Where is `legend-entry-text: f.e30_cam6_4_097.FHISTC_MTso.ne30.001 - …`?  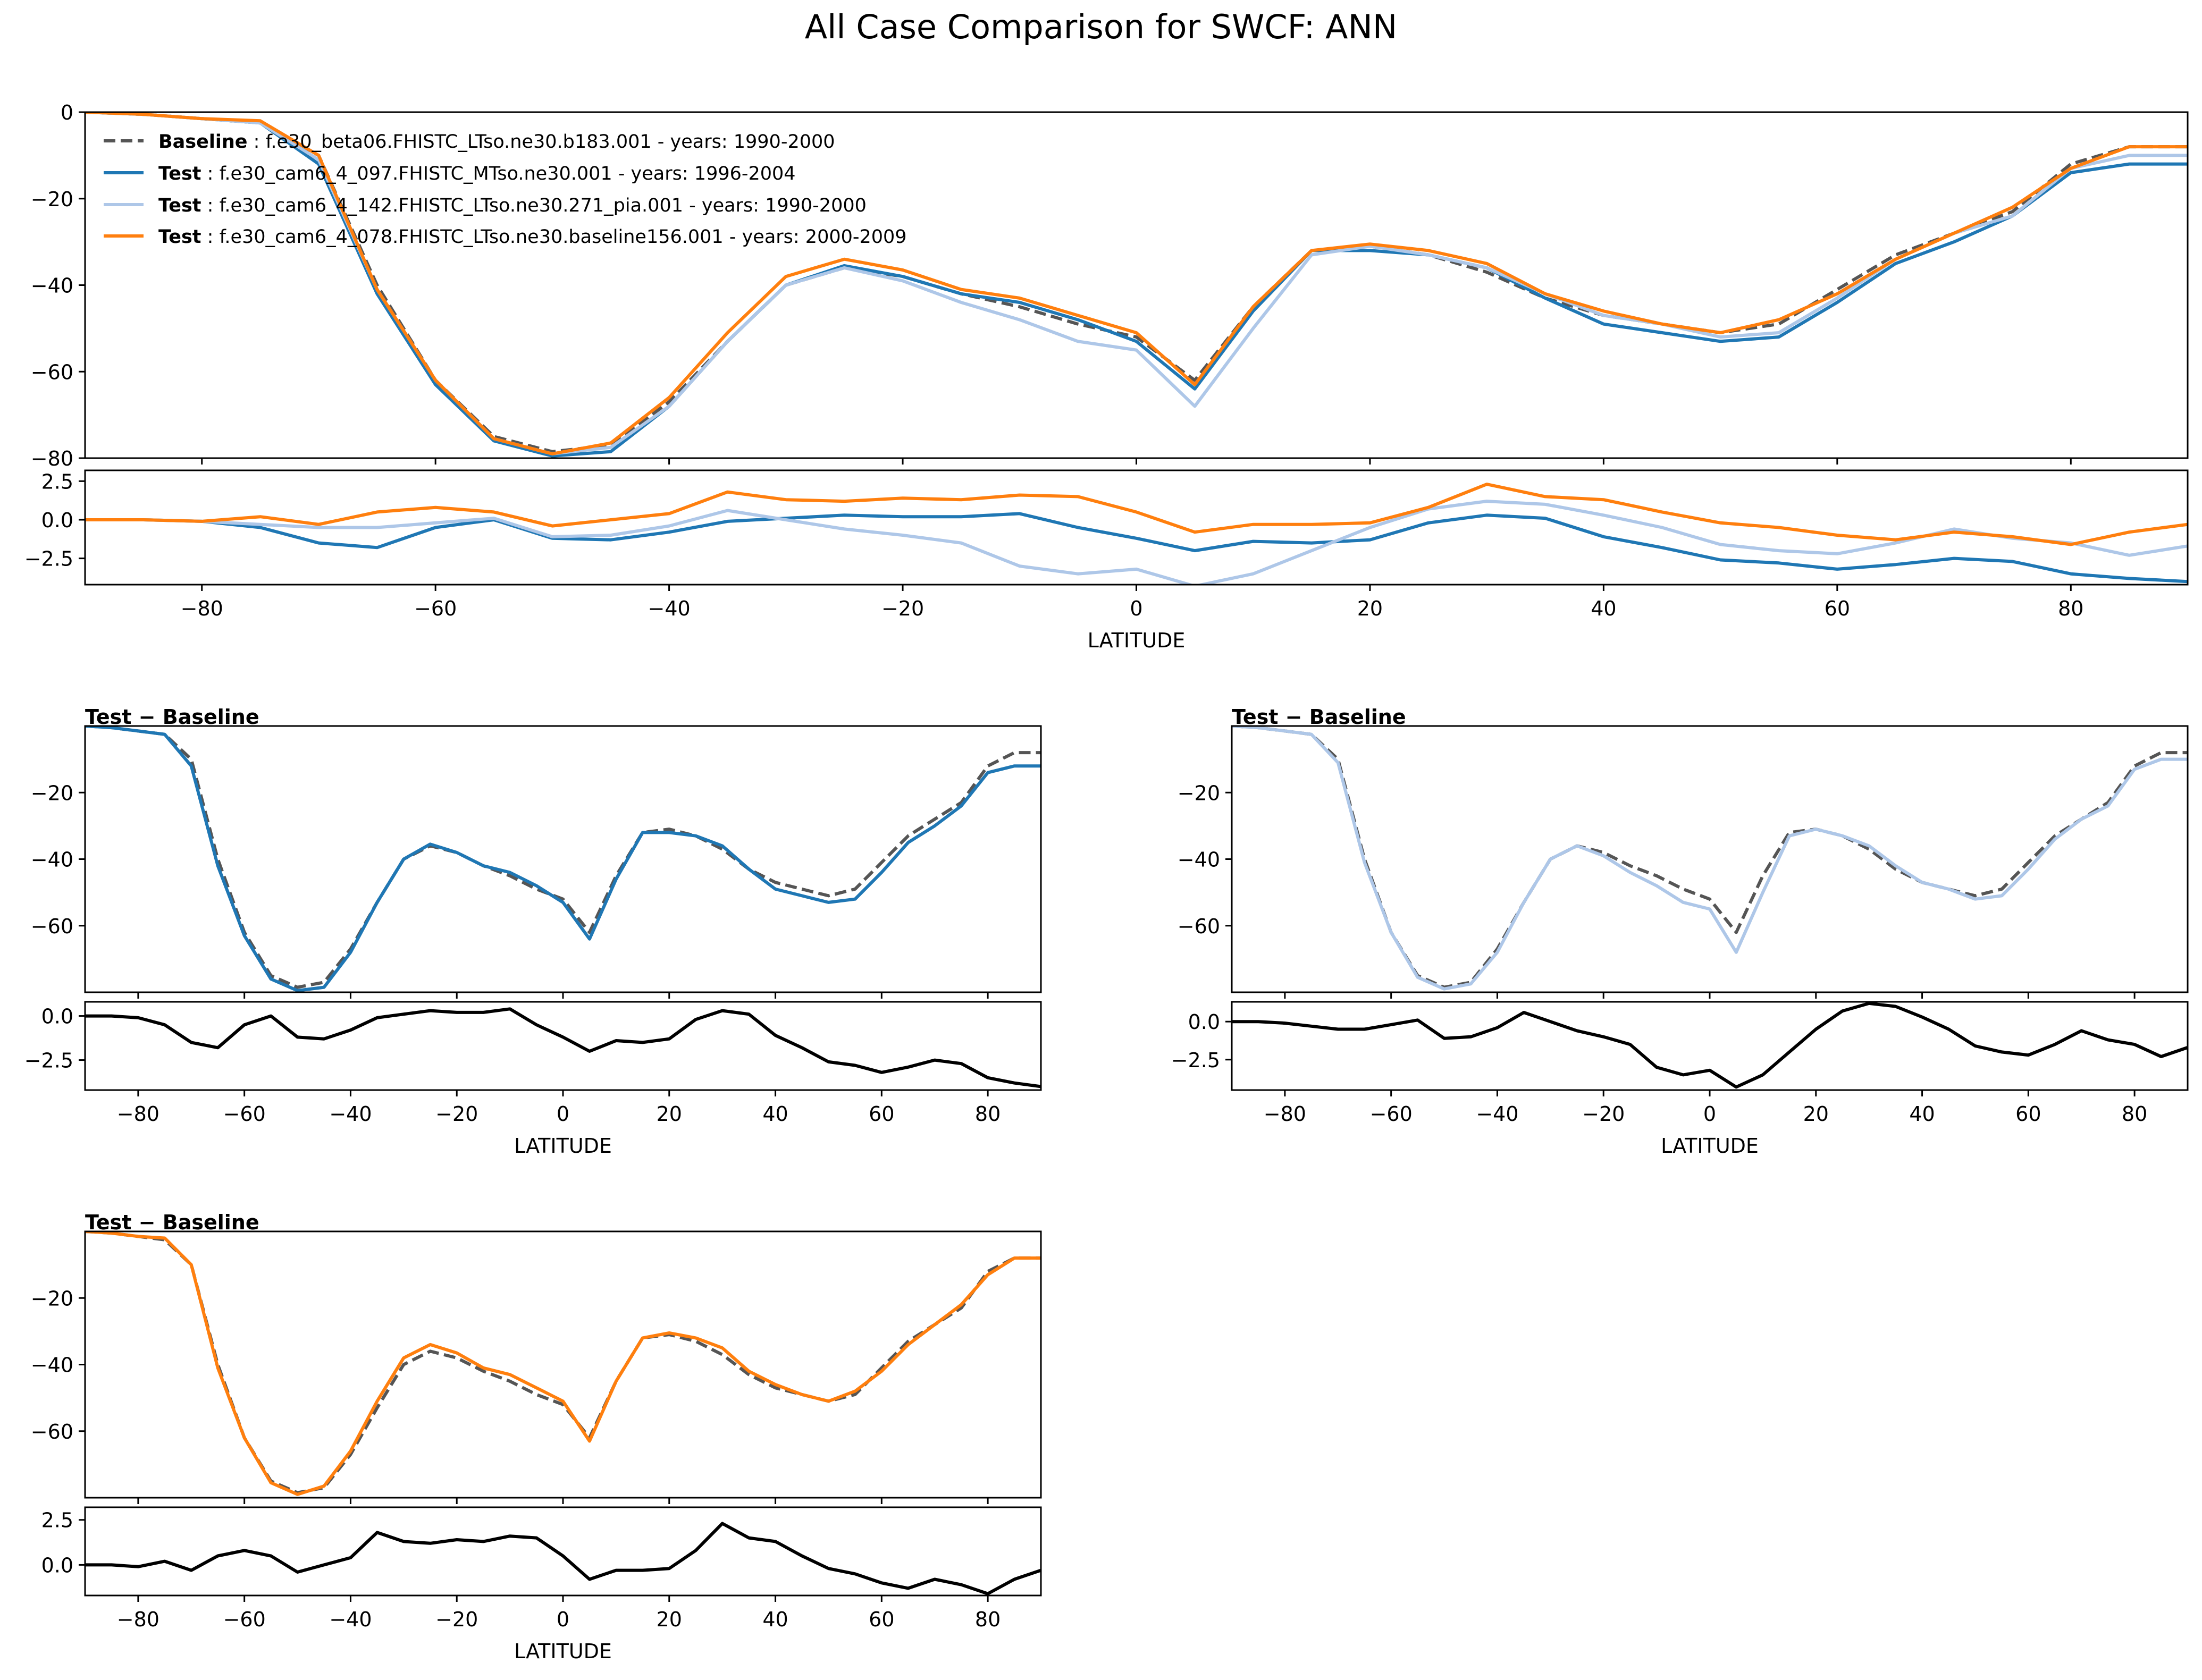 legend-entry-text: f.e30_cam6_4_097.FHISTC_MTso.ne30.001 - … is located at coordinates (508, 174).